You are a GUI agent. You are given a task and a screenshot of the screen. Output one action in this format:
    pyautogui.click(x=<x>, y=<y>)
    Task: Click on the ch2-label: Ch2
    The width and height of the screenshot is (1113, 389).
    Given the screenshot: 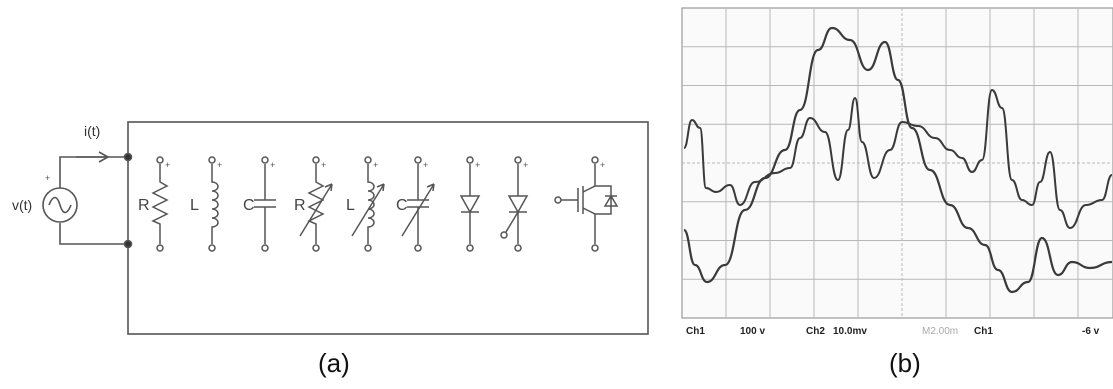 What is the action you would take?
    pyautogui.click(x=815, y=331)
    